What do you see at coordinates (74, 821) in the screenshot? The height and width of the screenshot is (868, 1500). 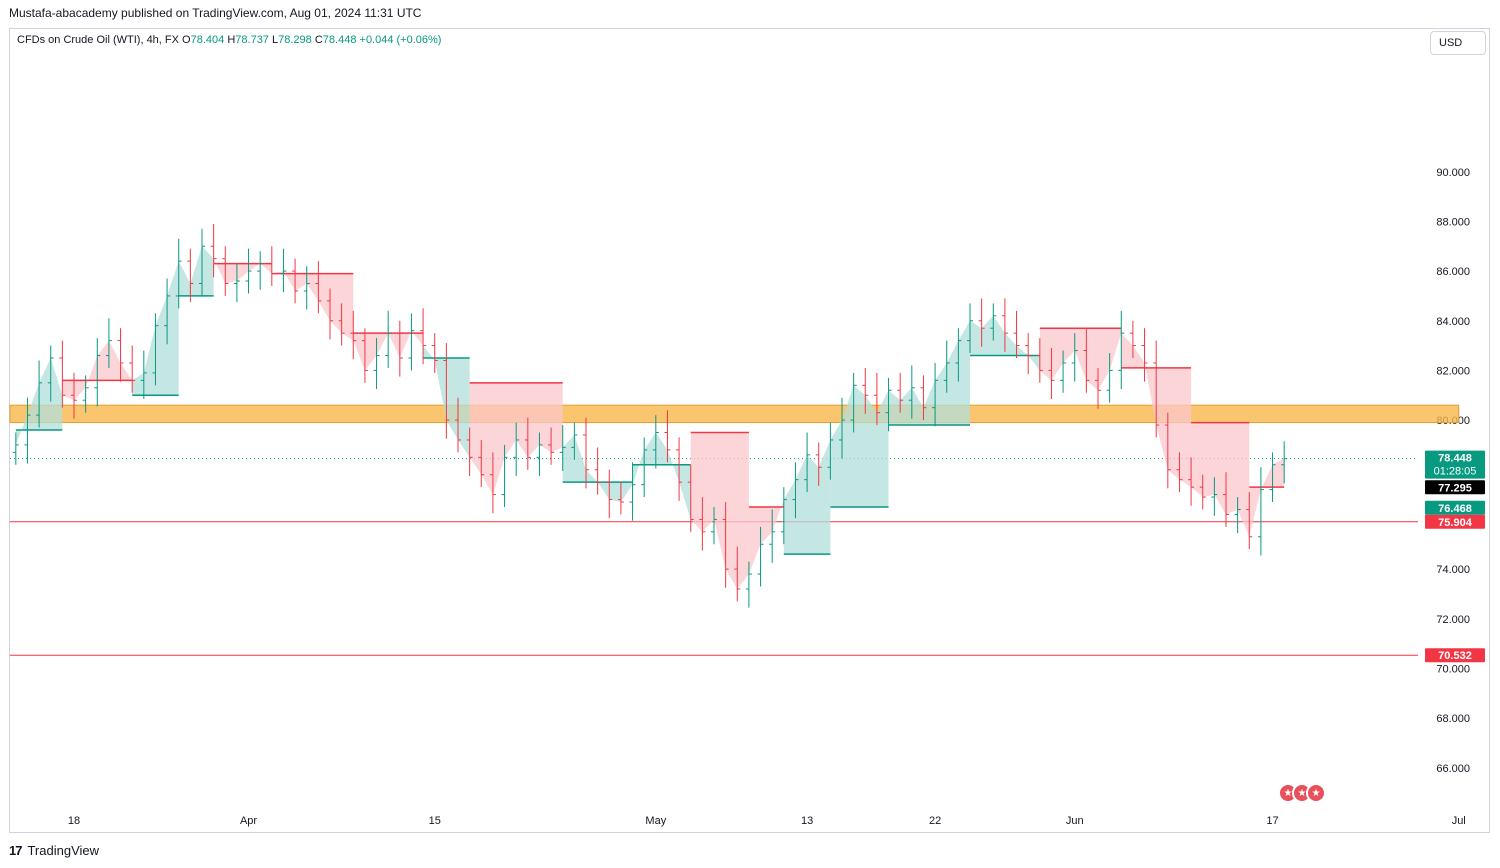 I see `x-tick-label: 18` at bounding box center [74, 821].